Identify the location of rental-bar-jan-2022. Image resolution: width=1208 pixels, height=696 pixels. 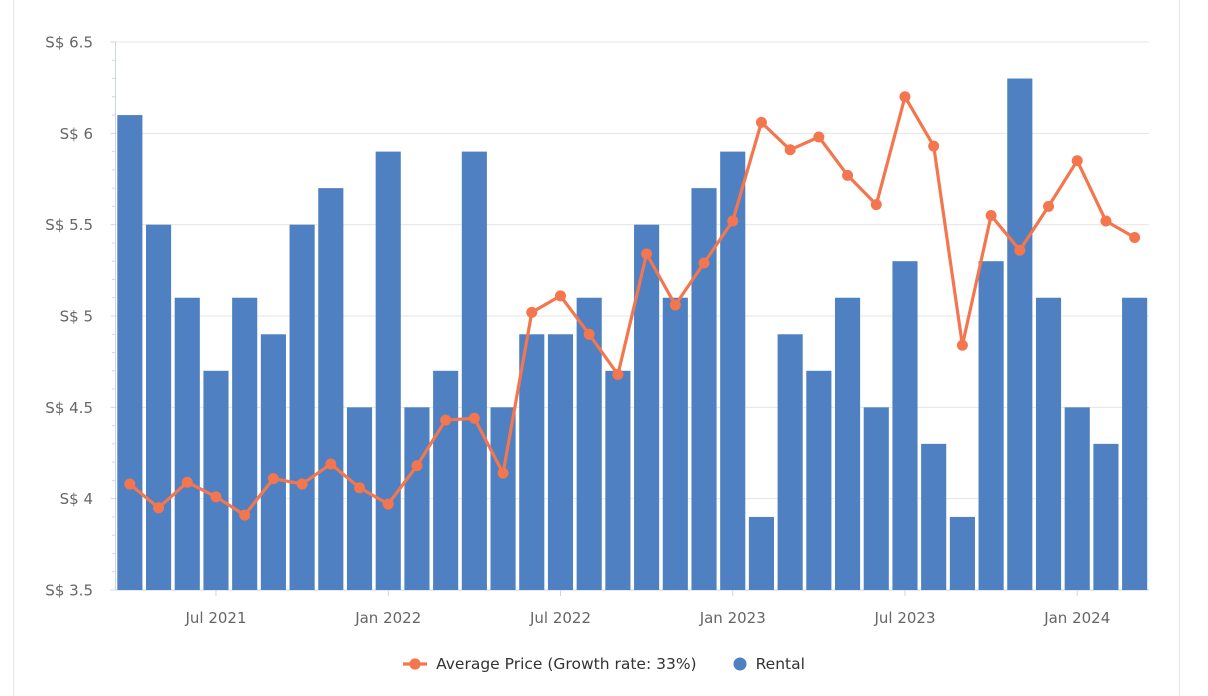
(388, 370).